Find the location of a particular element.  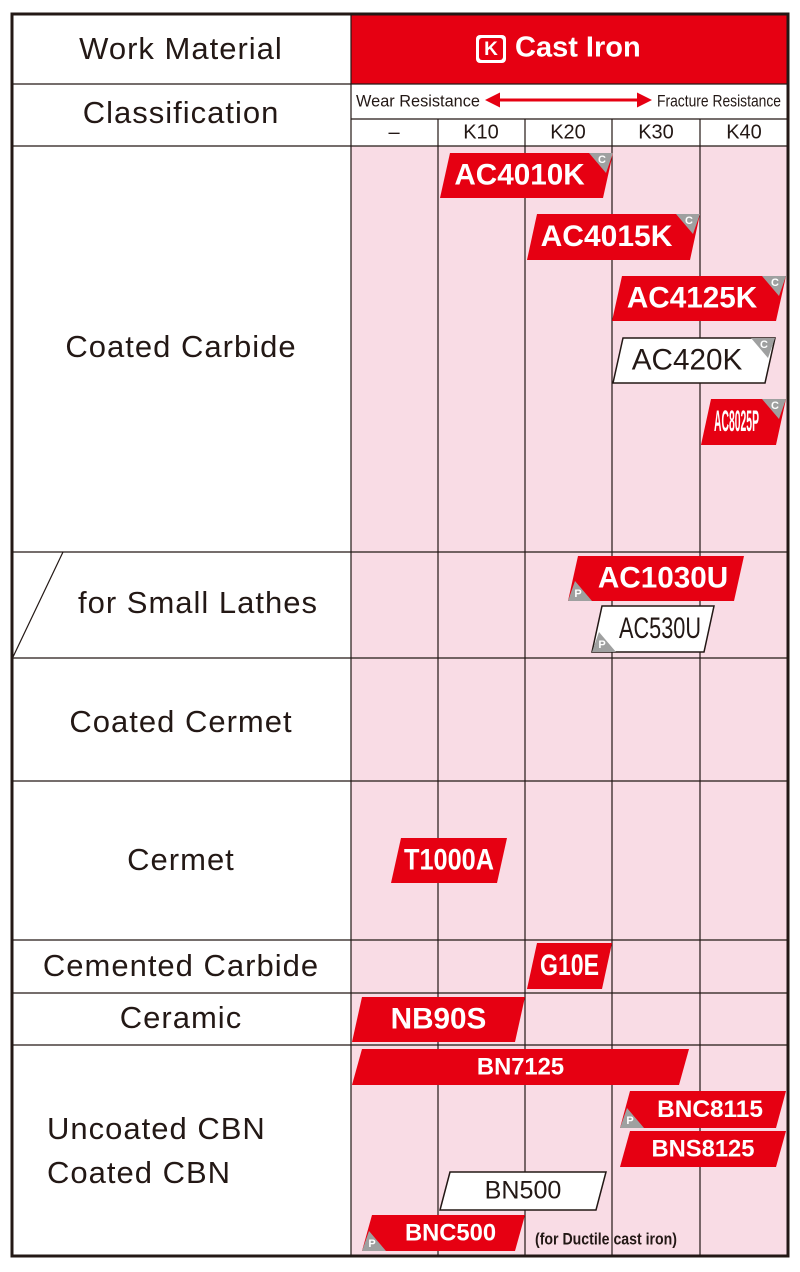

grade-name: BN500 is located at coordinates (523, 1191).